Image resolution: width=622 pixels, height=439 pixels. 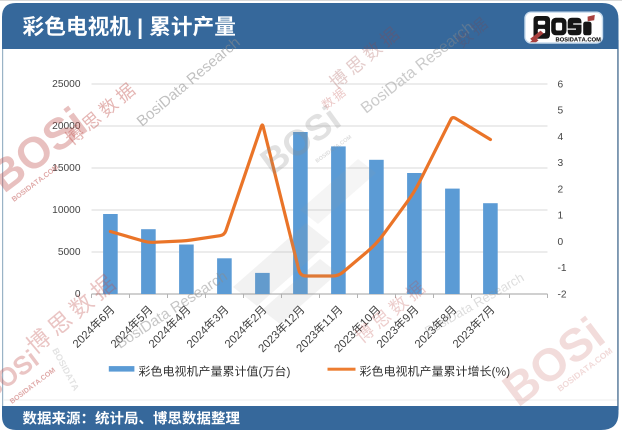 What do you see at coordinates (69, 252) in the screenshot?
I see `svg-text: 5000` at bounding box center [69, 252].